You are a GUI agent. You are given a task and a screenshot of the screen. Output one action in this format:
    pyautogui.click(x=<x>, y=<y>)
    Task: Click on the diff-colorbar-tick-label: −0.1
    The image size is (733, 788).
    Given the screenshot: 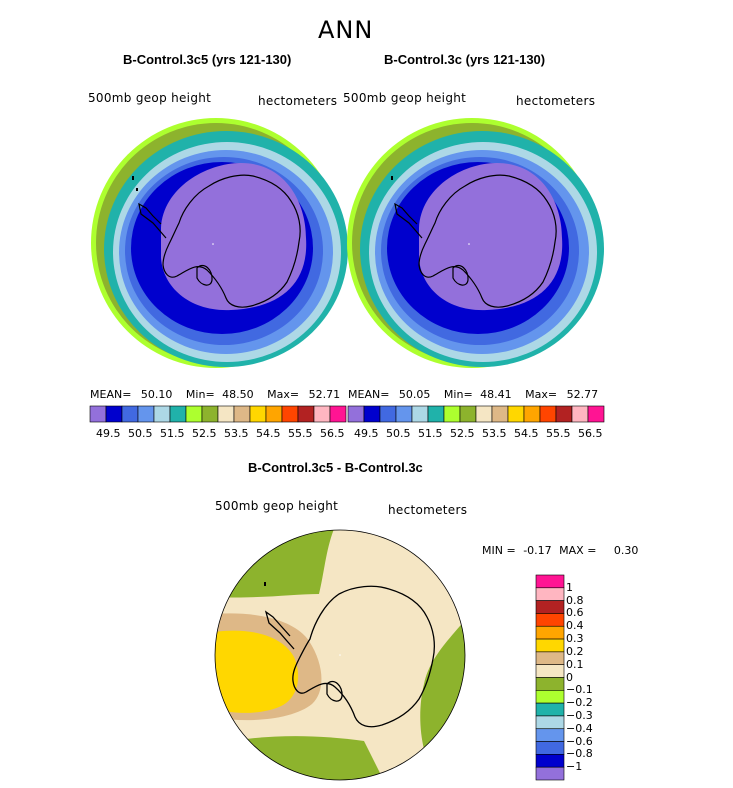 What is the action you would take?
    pyautogui.click(x=579, y=690)
    